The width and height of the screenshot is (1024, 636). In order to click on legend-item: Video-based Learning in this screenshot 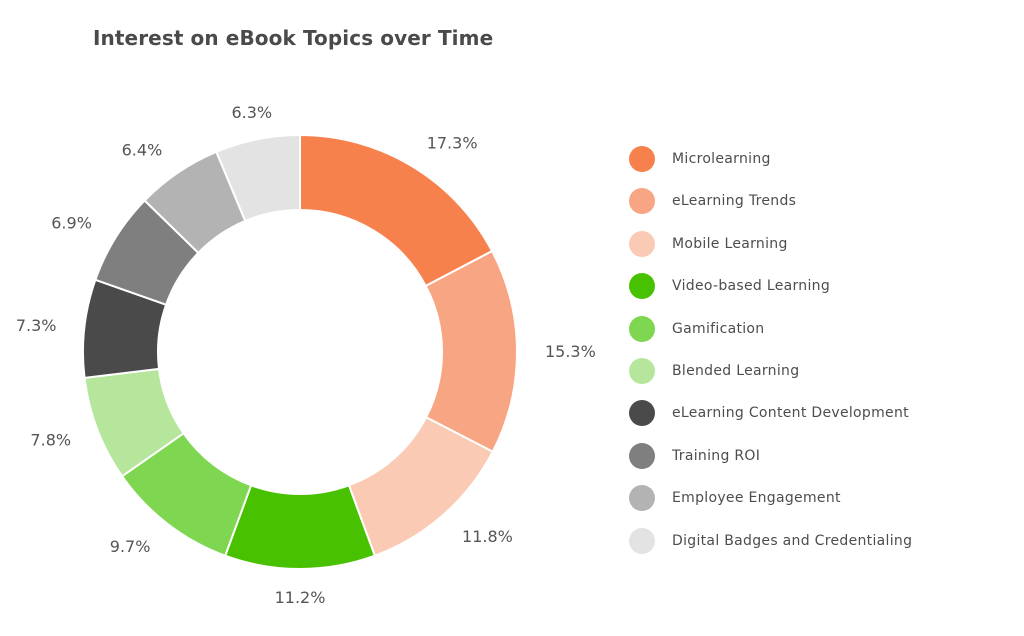, I will do `click(770, 286)`.